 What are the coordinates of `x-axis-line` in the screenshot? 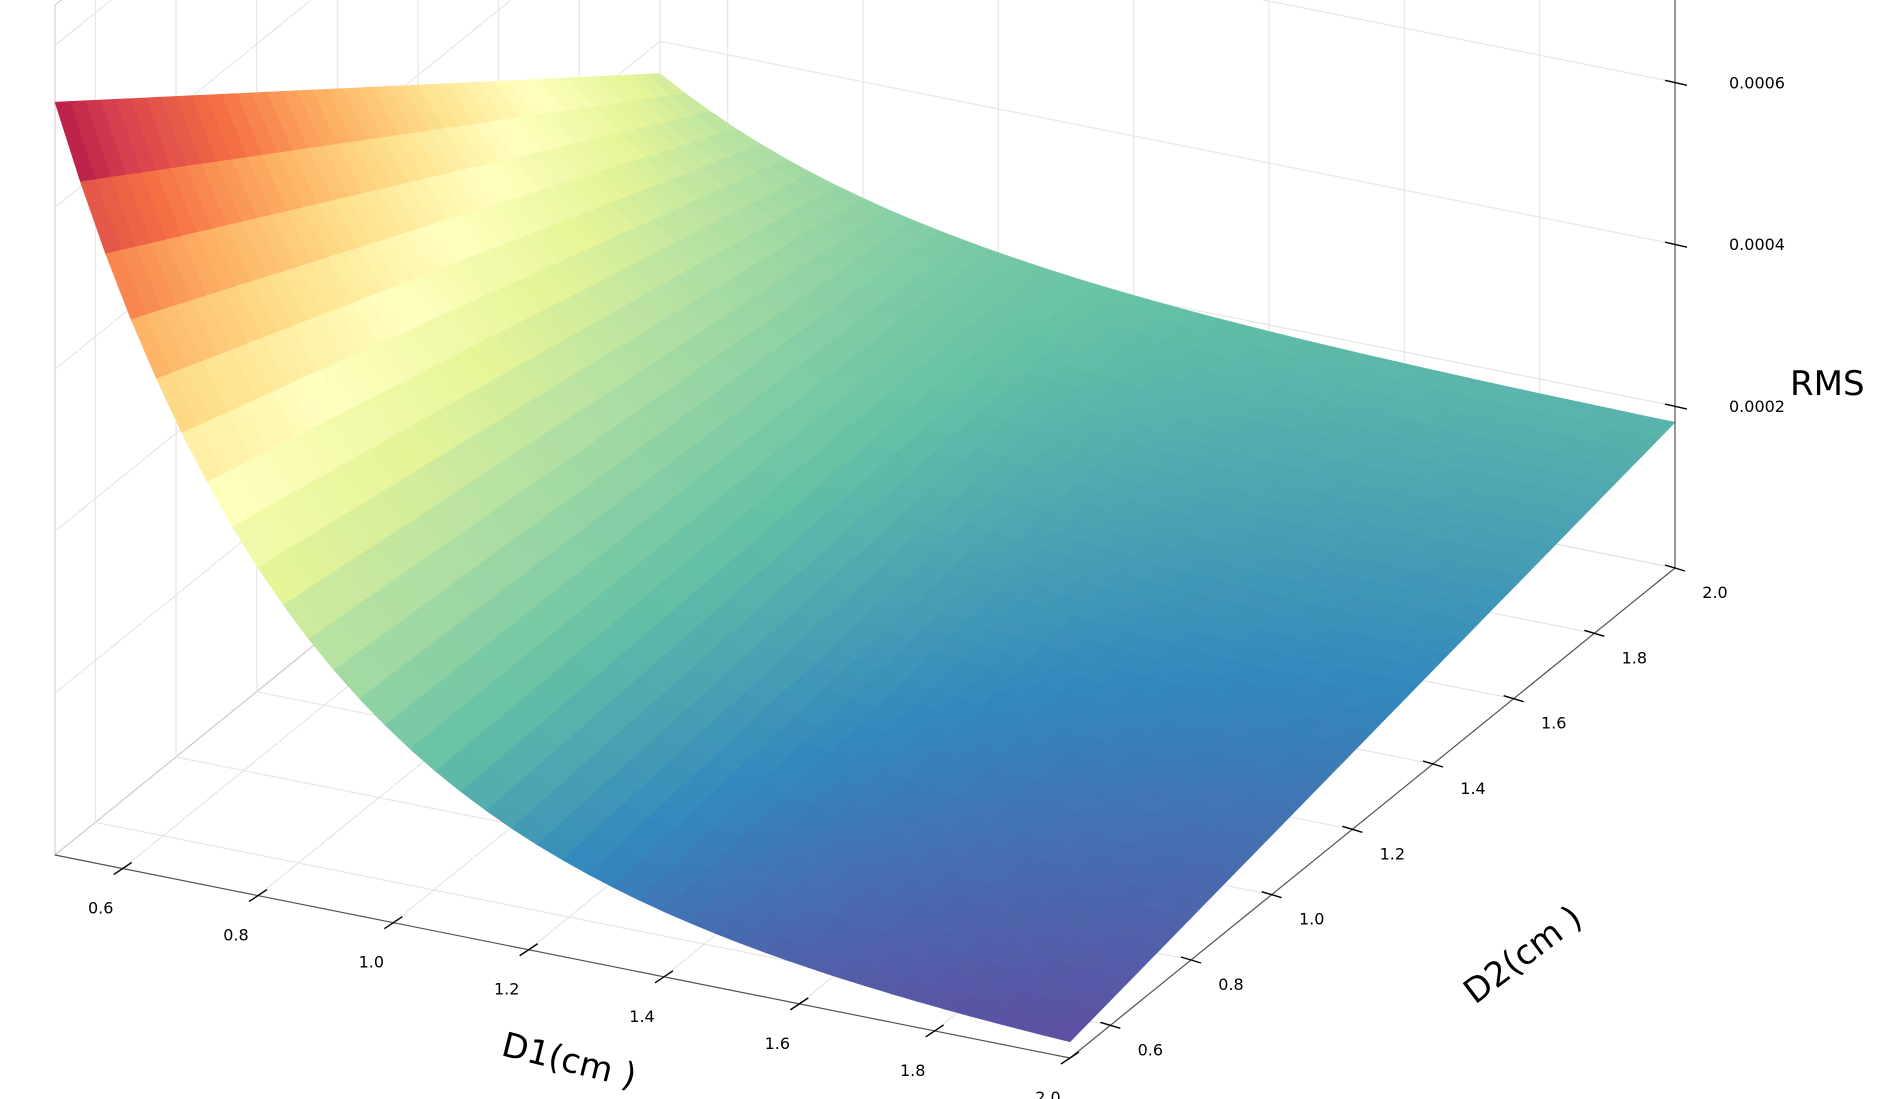 It's located at (562, 956).